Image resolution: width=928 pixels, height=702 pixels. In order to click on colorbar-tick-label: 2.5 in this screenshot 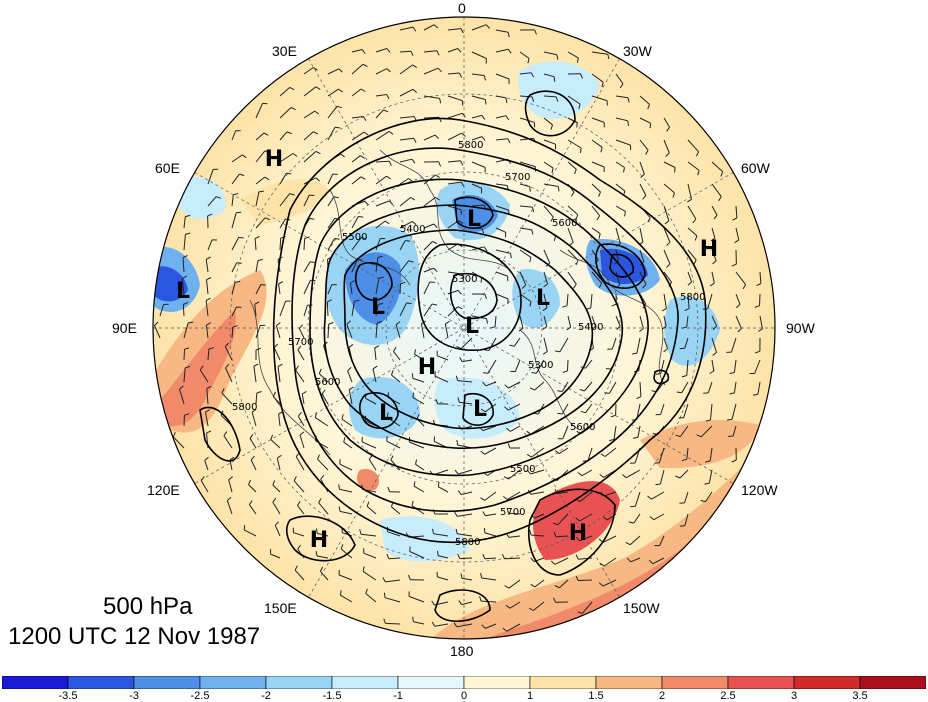, I will do `click(728, 696)`.